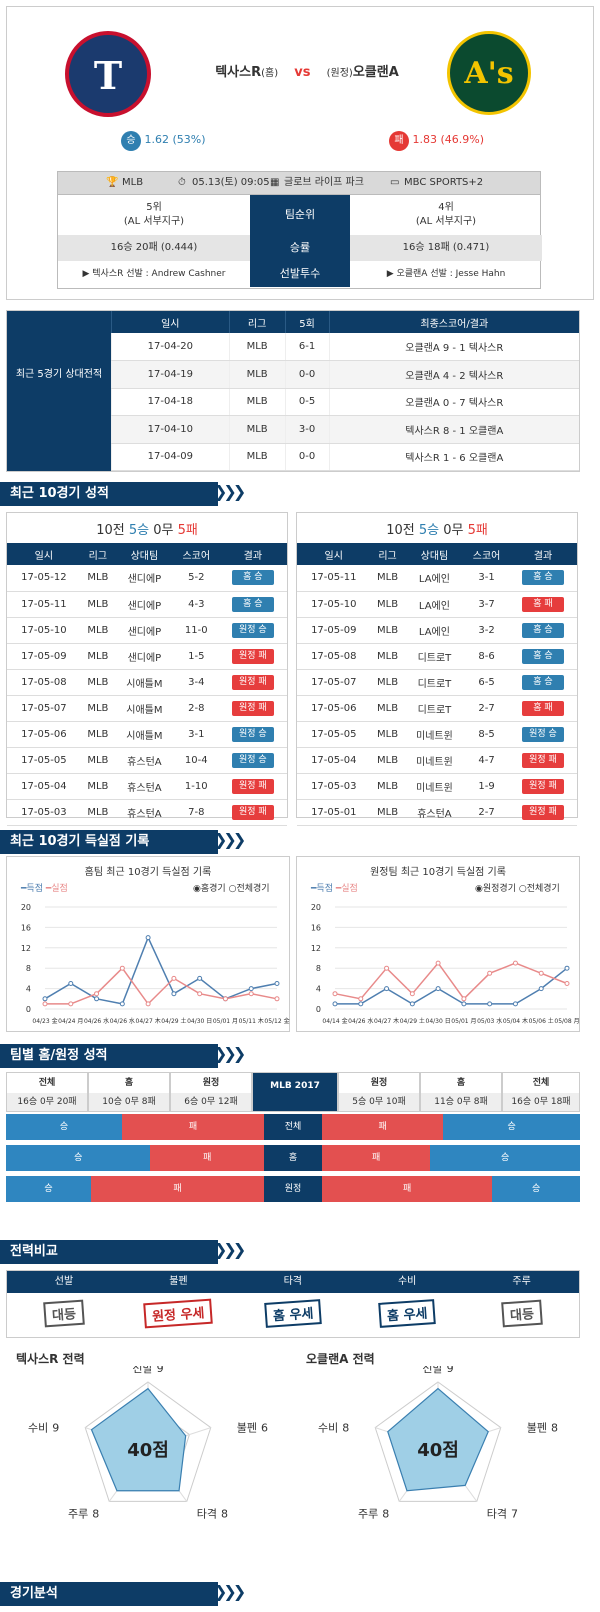  Describe the element at coordinates (383, 1127) in the screenshot. I see `bar-away-loss: 패` at that location.